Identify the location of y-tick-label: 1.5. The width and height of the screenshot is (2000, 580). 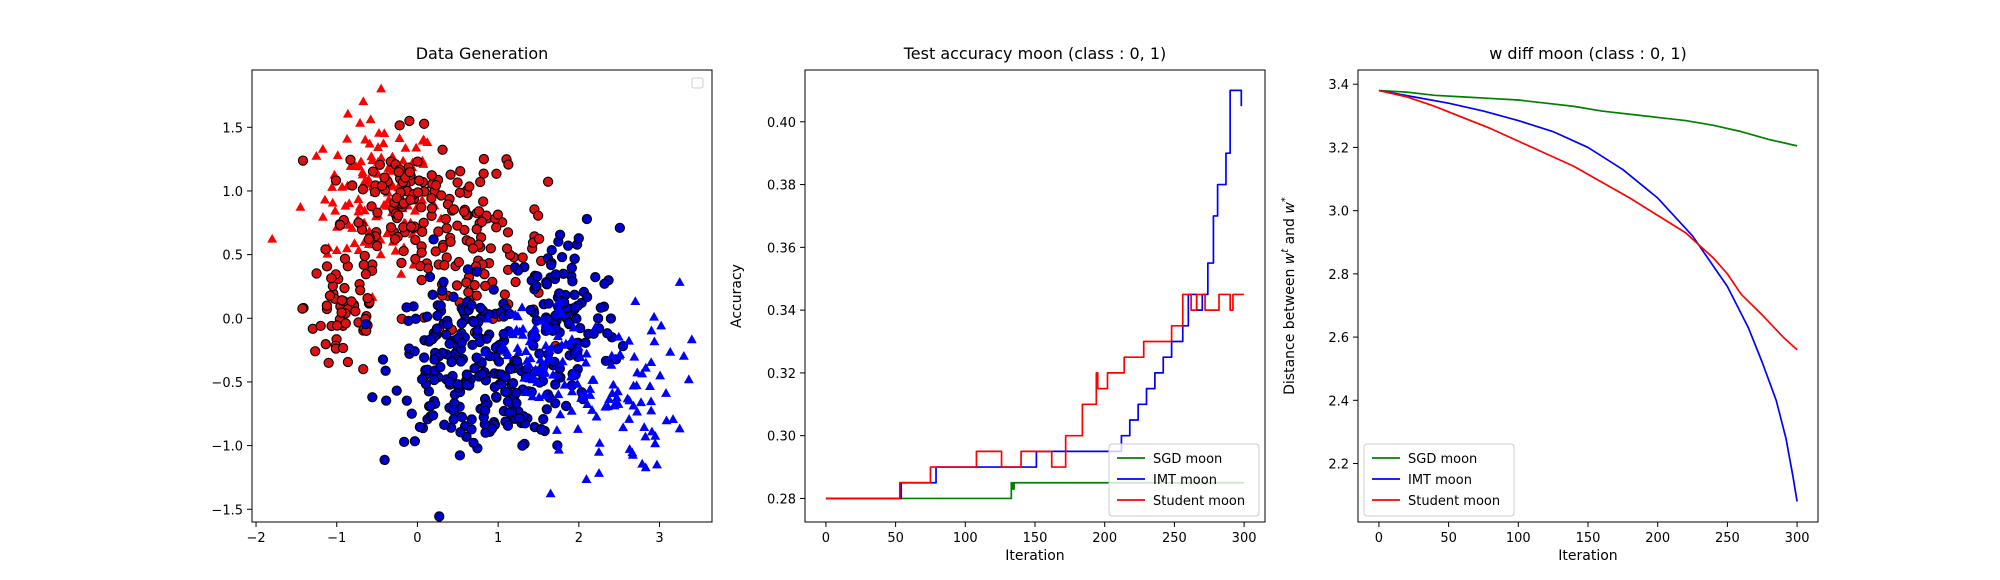
(232, 128).